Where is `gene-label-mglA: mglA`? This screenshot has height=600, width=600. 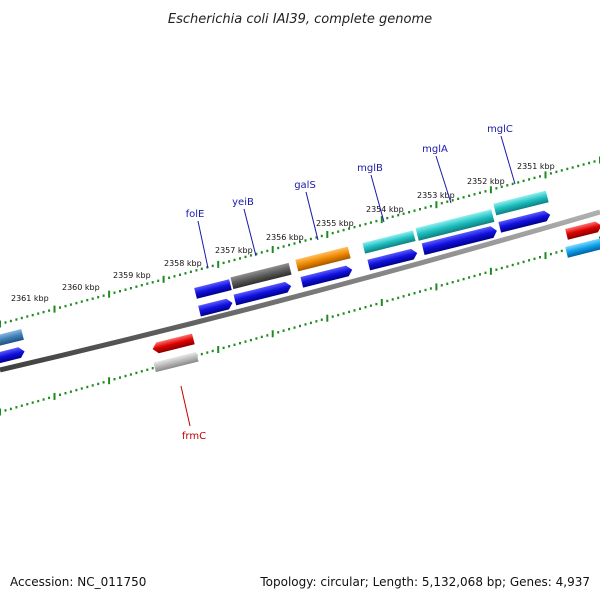 gene-label-mglA: mglA is located at coordinates (435, 149).